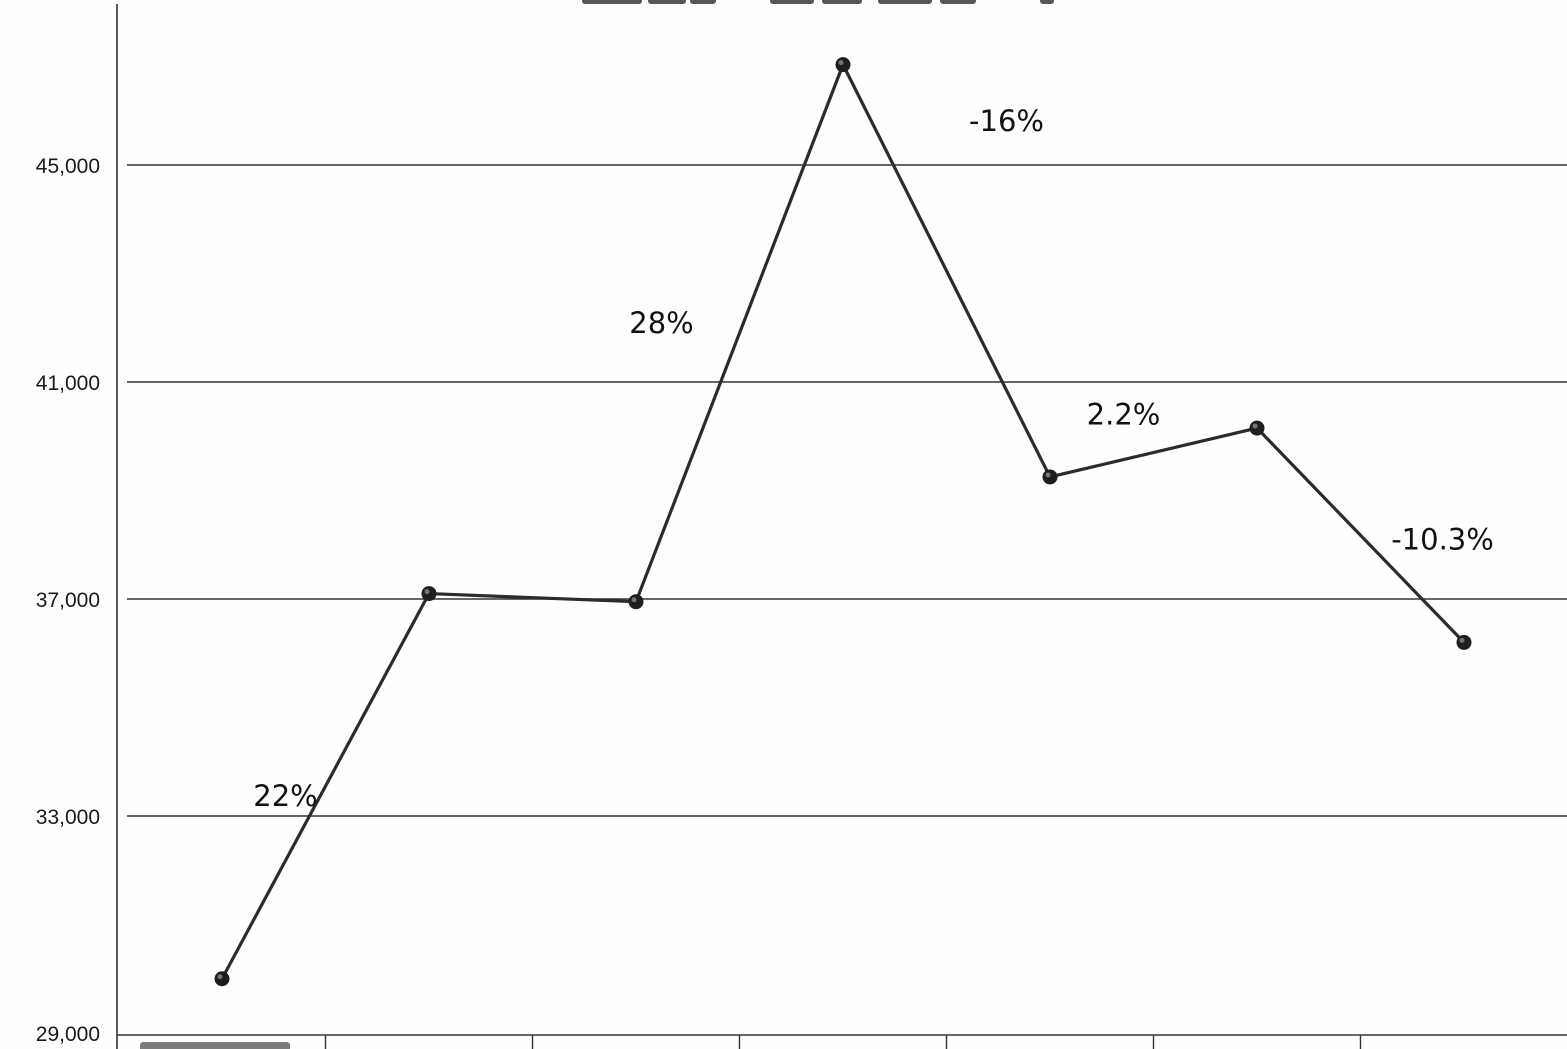 The image size is (1567, 1049). What do you see at coordinates (68, 817) in the screenshot?
I see `y-tick-label: 33,000` at bounding box center [68, 817].